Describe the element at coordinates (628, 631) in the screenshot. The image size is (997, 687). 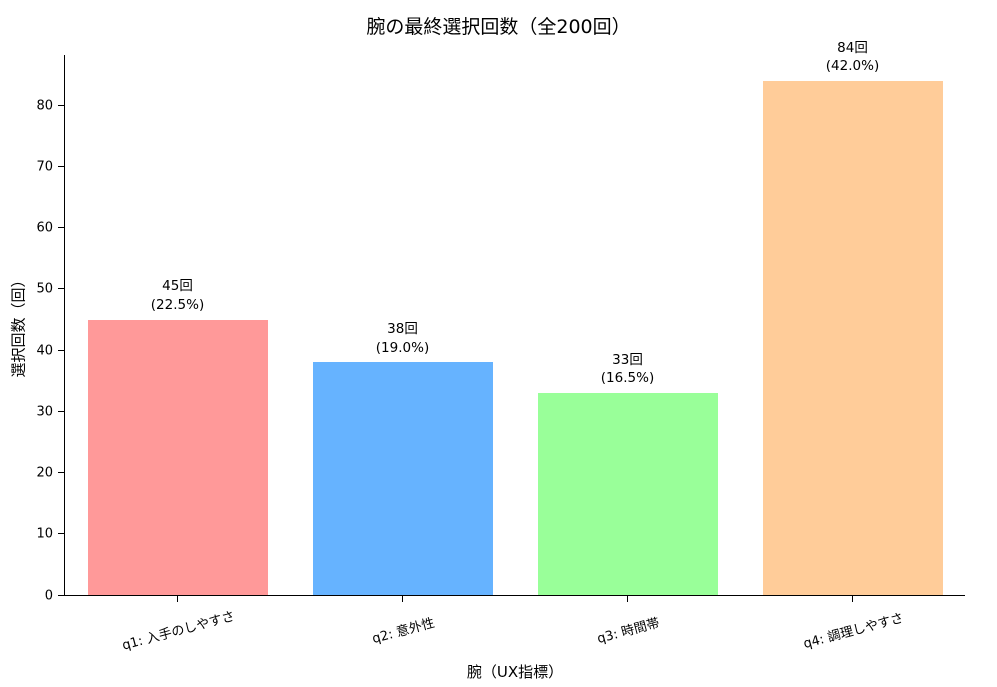
I see `x-tick-label: q3: 時間帯` at that location.